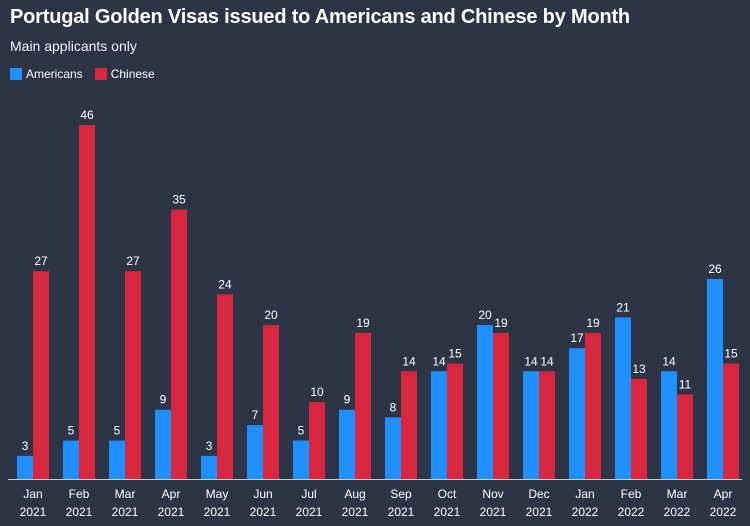  I want to click on x-tick-year-8: 2021, so click(401, 512).